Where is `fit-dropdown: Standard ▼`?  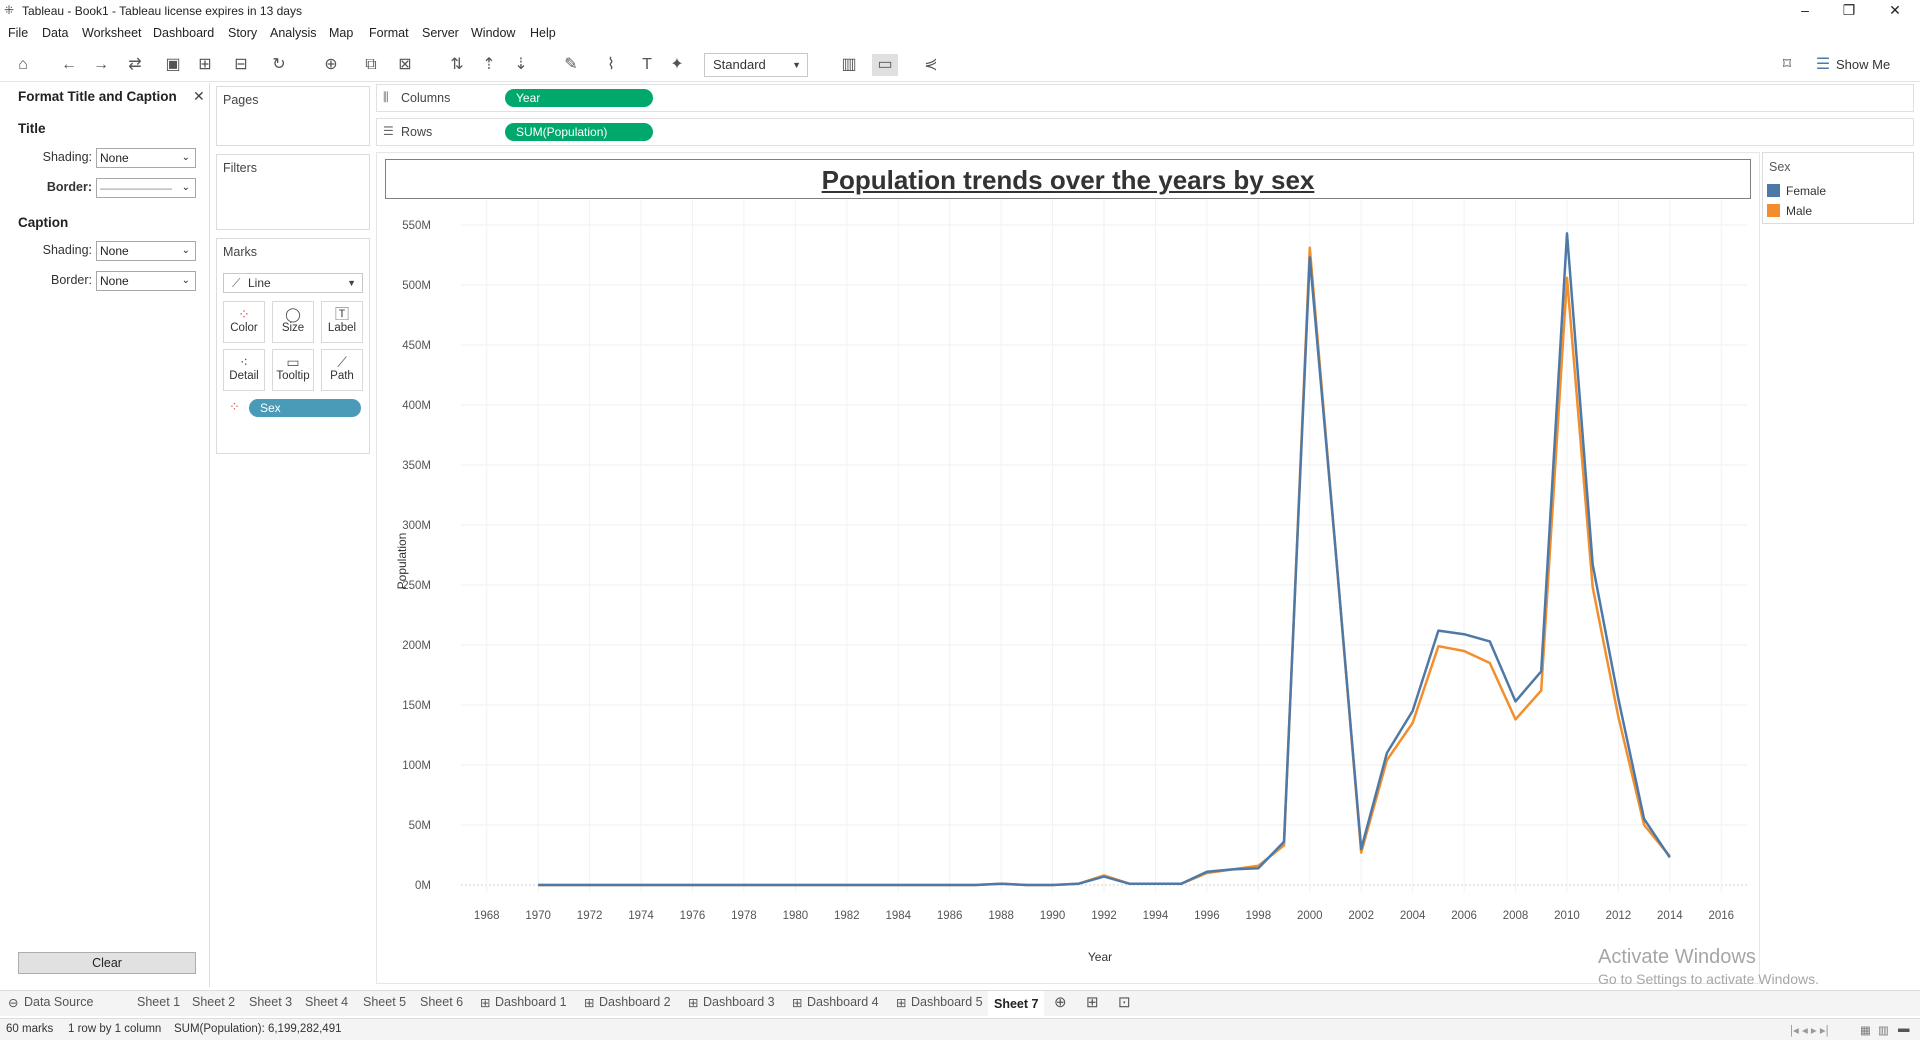 fit-dropdown: Standard ▼ is located at coordinates (756, 65).